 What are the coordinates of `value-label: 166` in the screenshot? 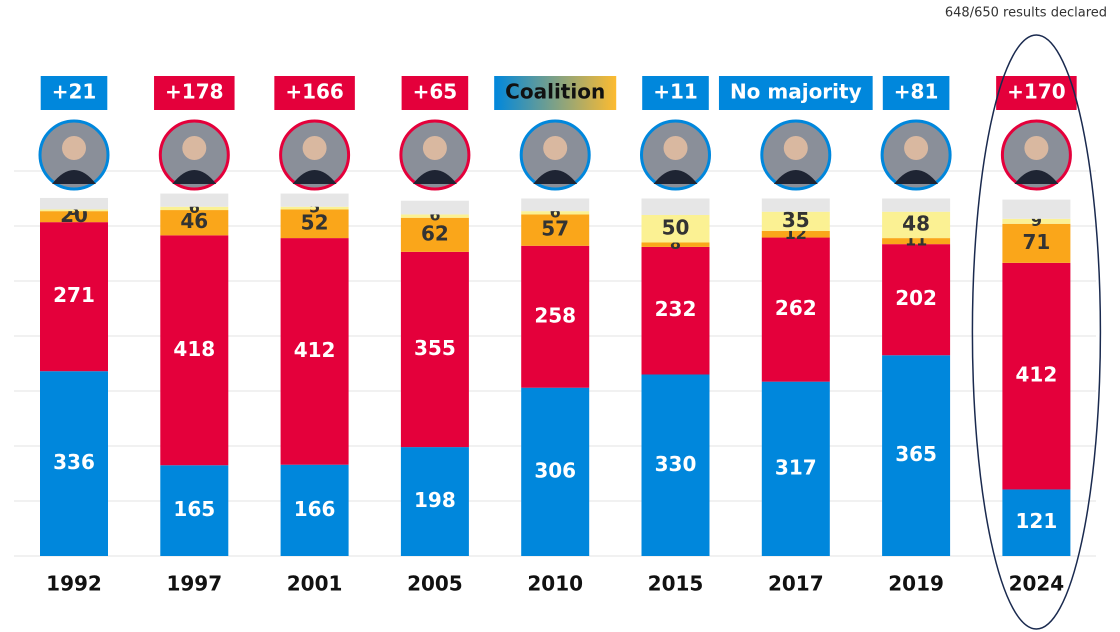 It's located at (315, 509).